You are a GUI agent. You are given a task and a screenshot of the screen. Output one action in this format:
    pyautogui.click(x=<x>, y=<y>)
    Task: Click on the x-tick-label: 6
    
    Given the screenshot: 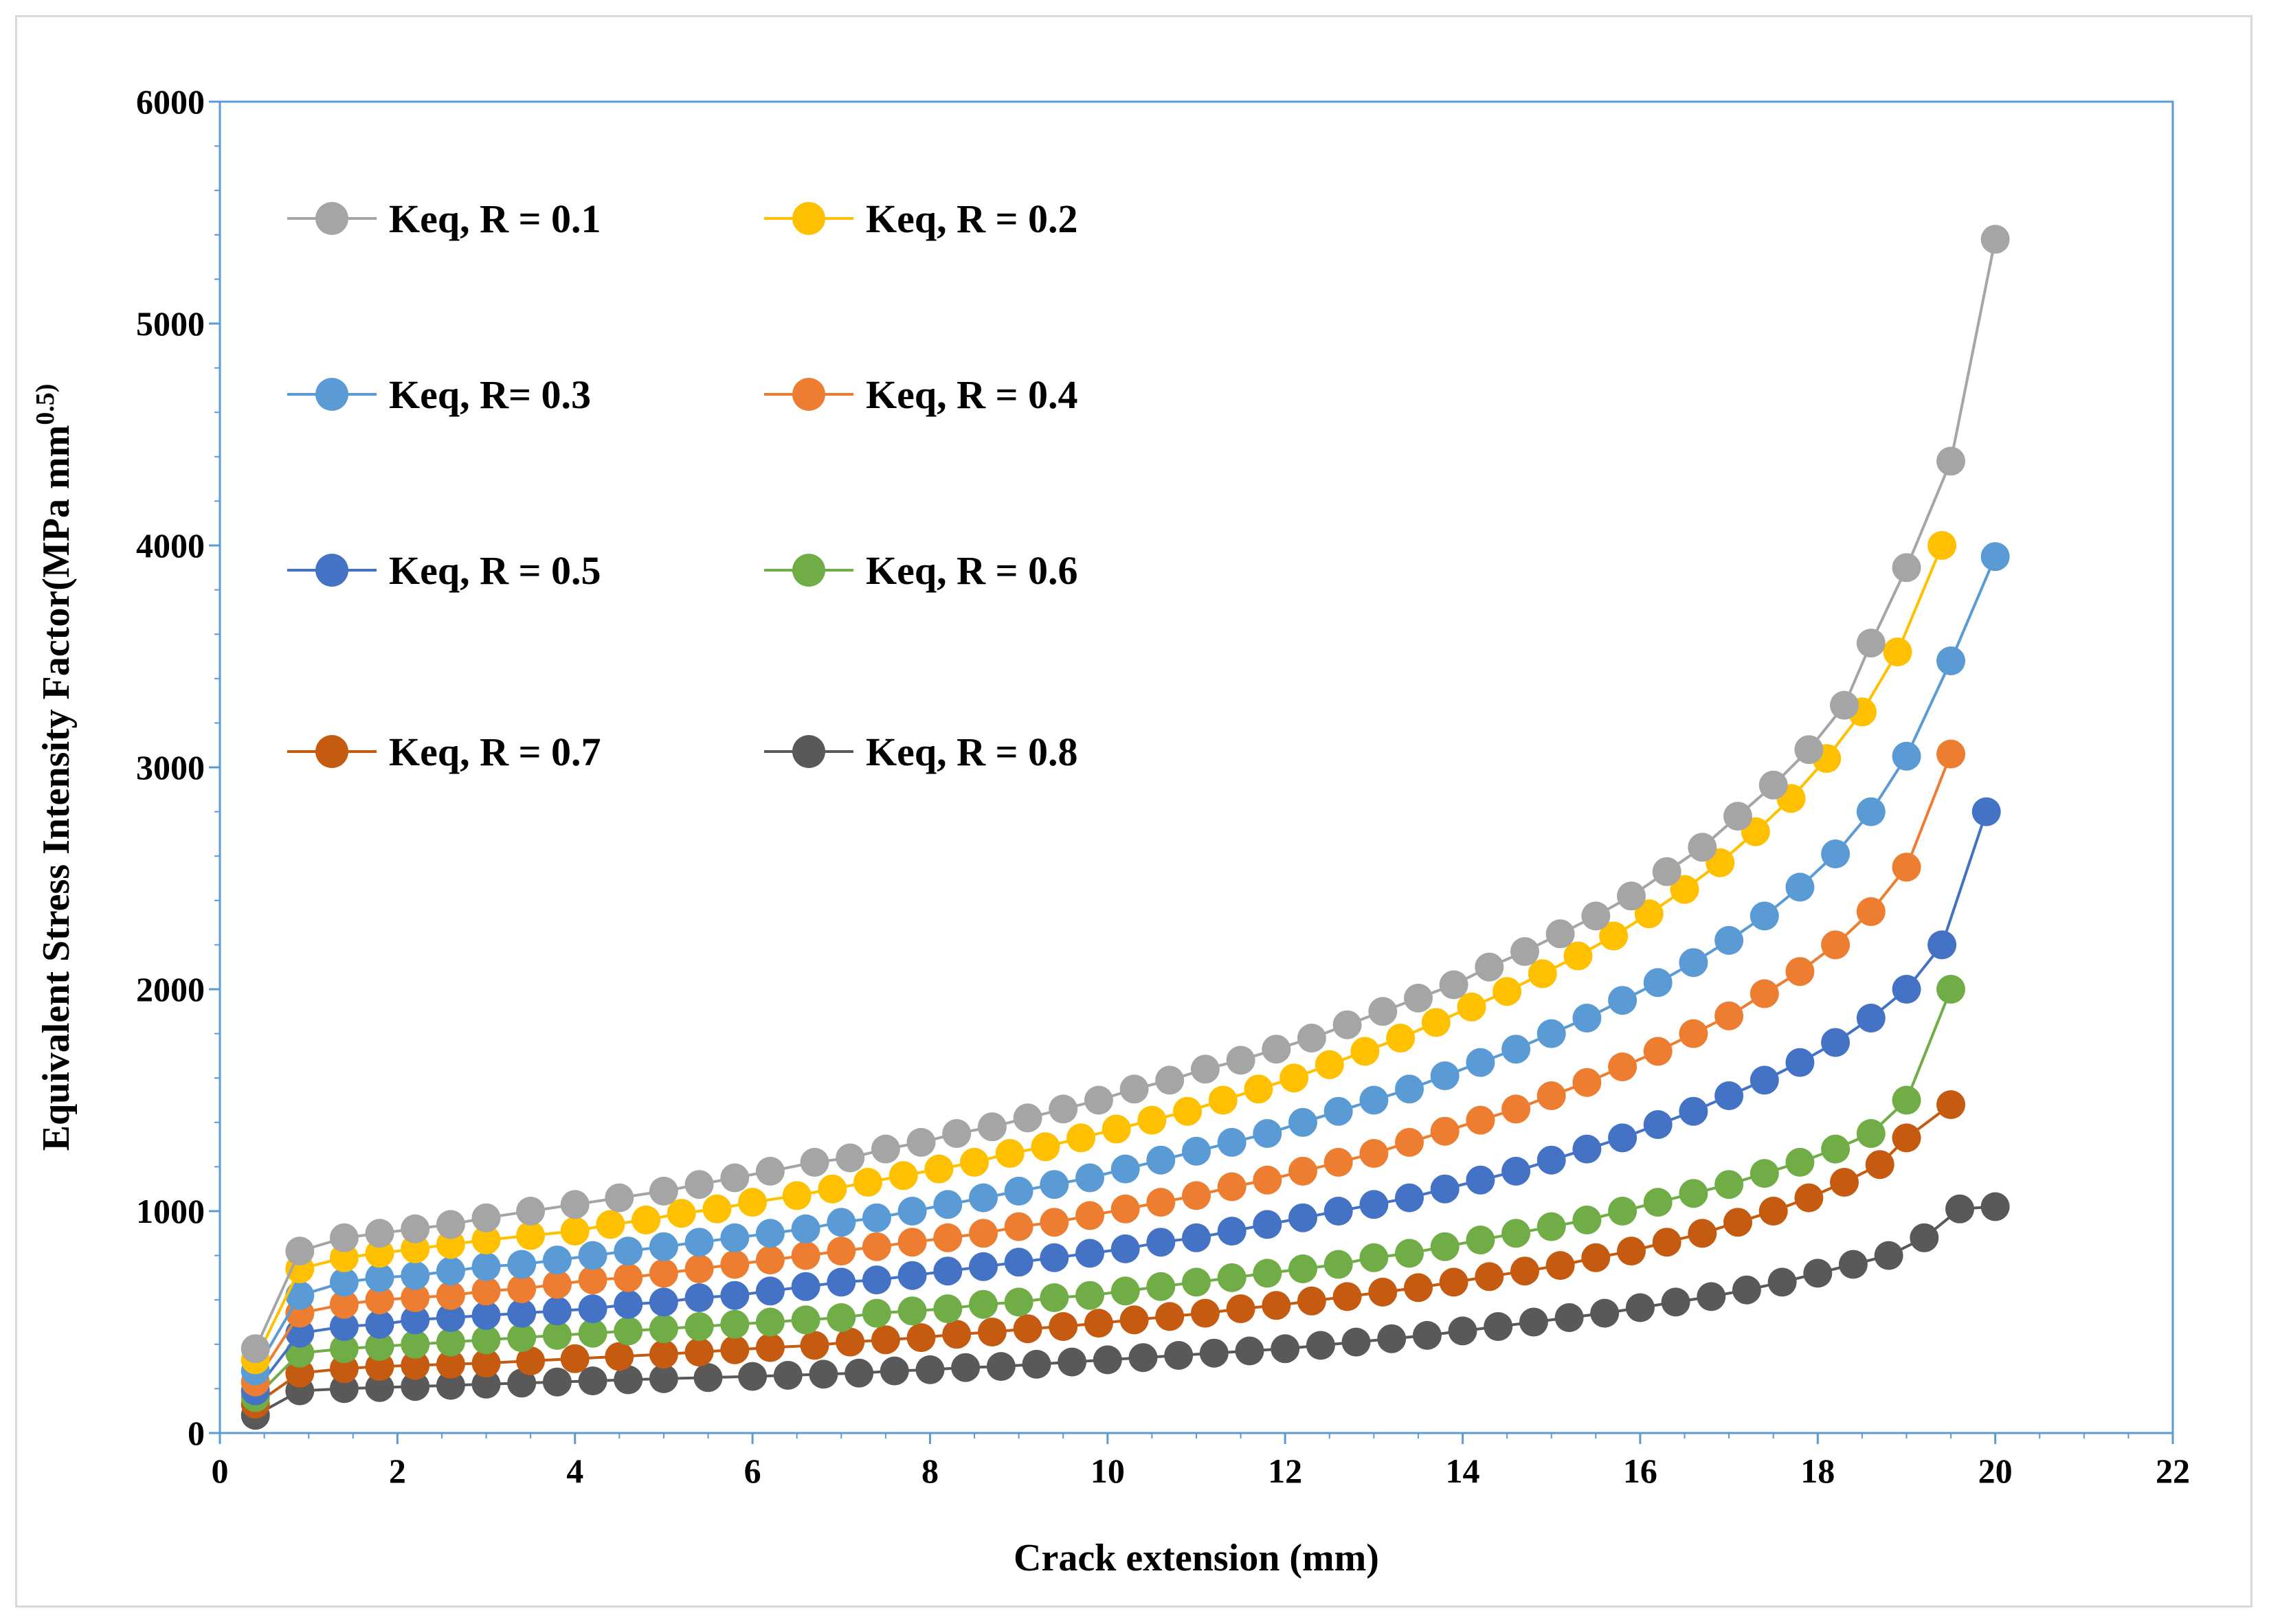 What is the action you would take?
    pyautogui.click(x=753, y=1471)
    